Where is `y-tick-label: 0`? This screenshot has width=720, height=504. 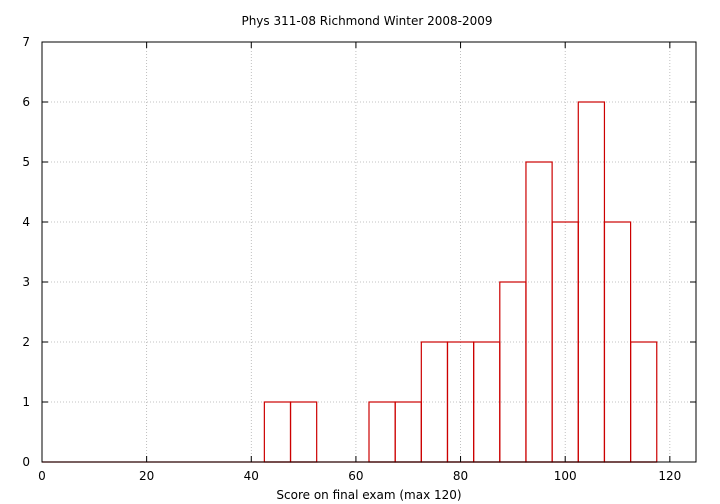 y-tick-label: 0 is located at coordinates (26, 462).